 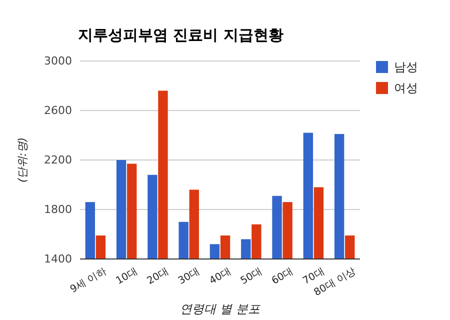 I want to click on y-tick-label: 3000, so click(x=58, y=61).